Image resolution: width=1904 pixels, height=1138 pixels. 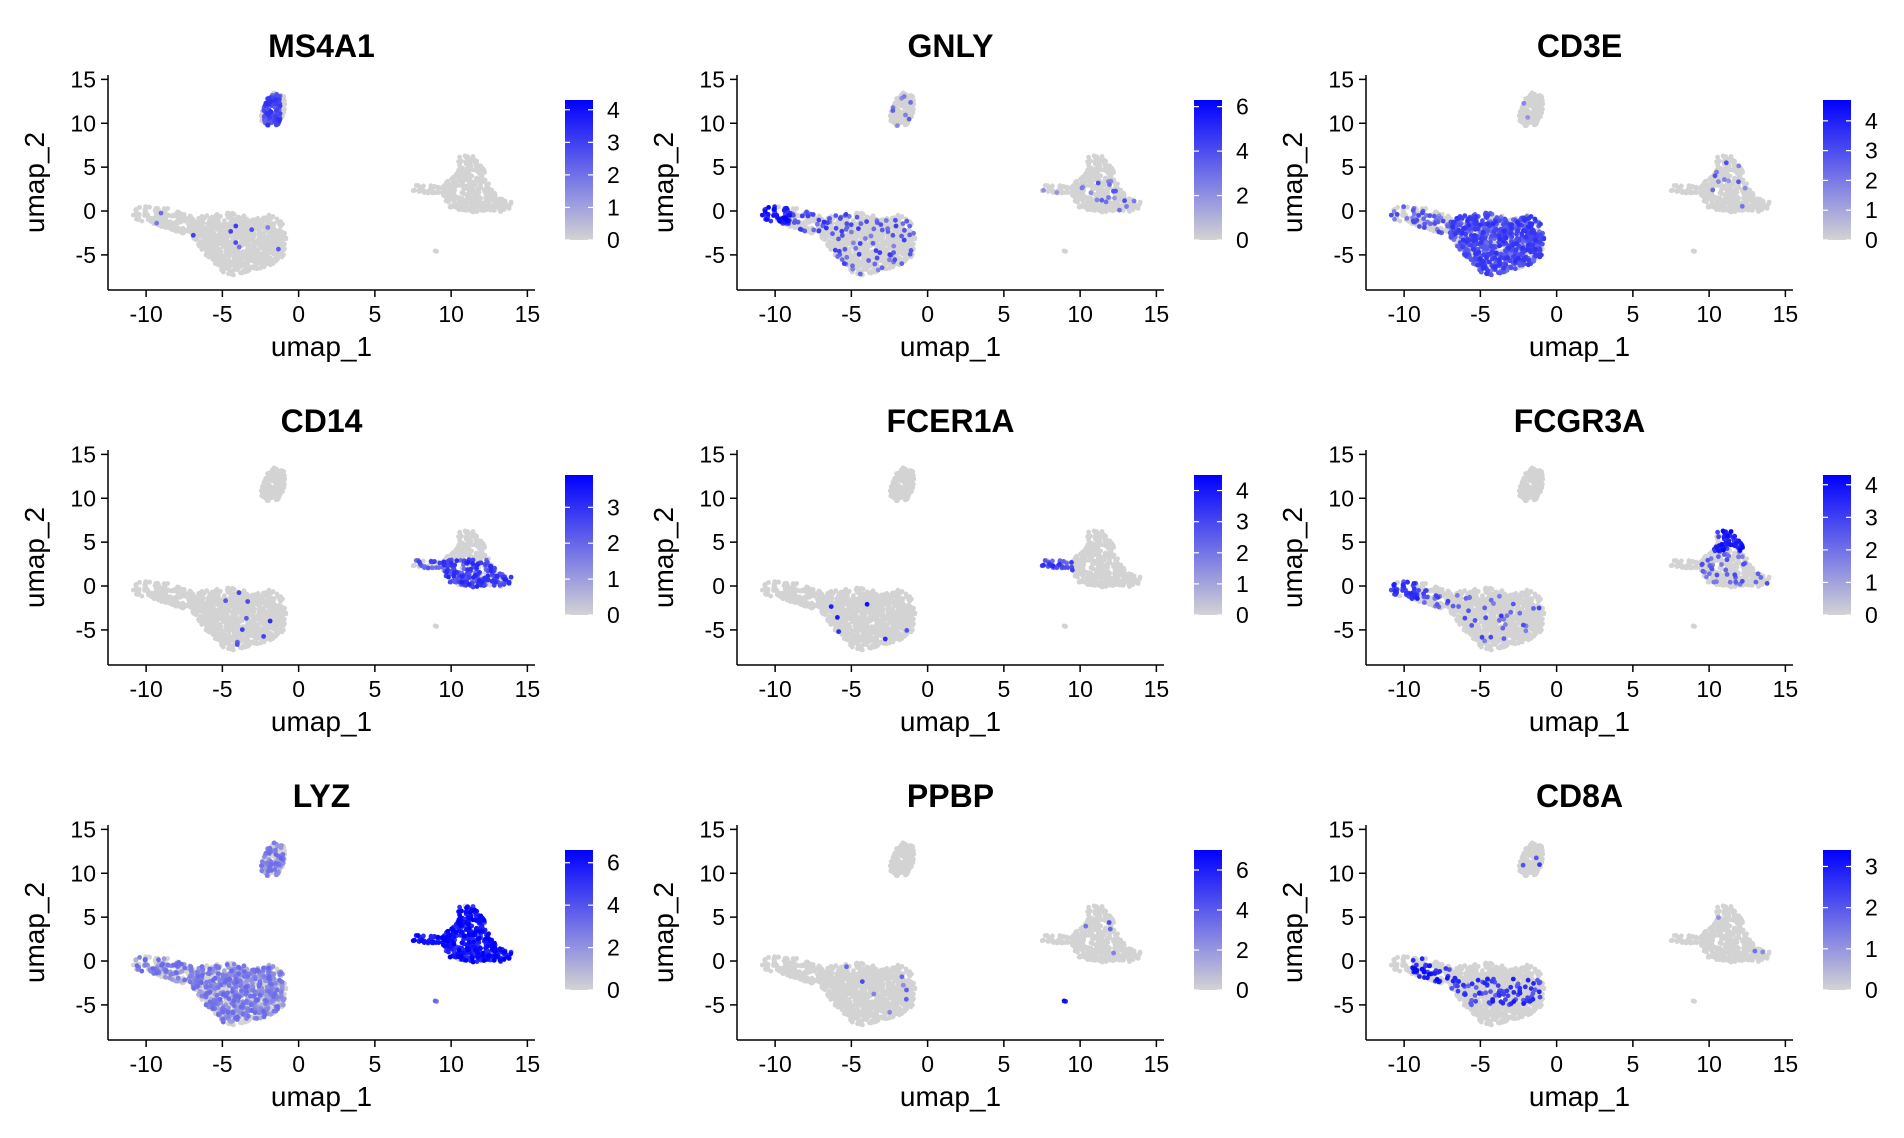 What do you see at coordinates (83, 123) in the screenshot?
I see `y-tick-label: 10` at bounding box center [83, 123].